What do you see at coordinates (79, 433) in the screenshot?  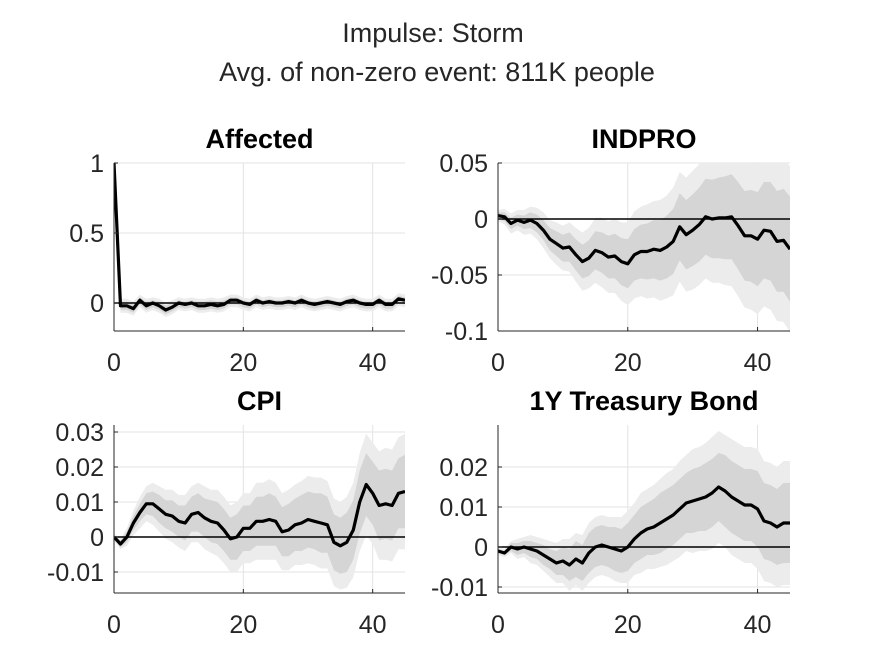 I see `y-tick-label: 0.03` at bounding box center [79, 433].